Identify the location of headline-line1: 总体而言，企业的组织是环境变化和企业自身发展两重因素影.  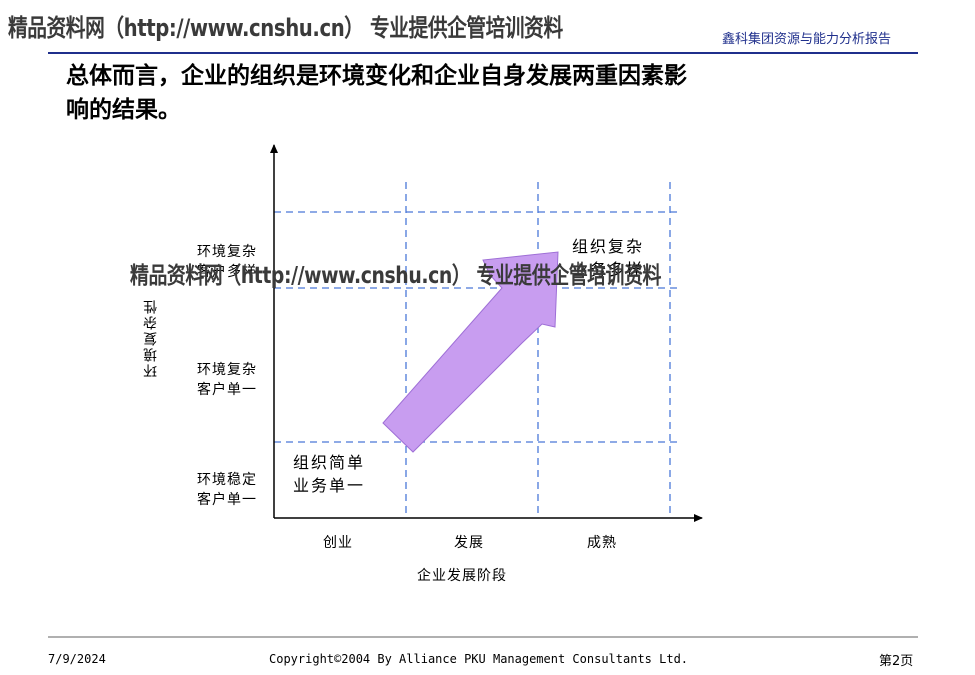
(376, 76).